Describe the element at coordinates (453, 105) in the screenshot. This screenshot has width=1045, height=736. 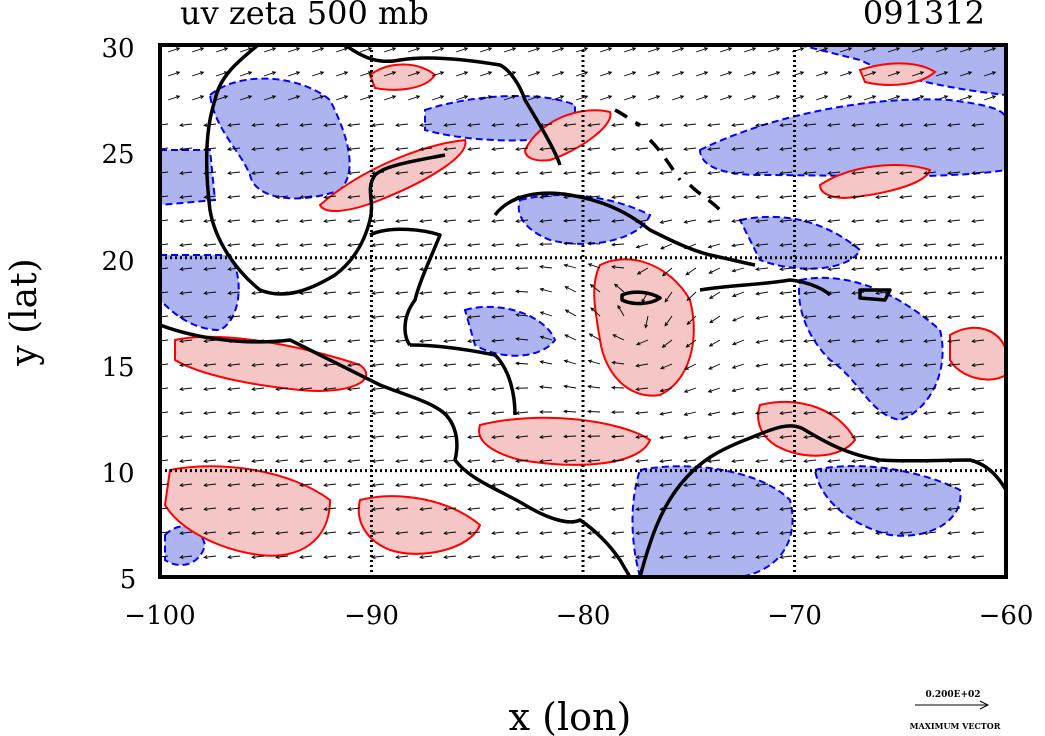
I see `coastline-florida` at that location.